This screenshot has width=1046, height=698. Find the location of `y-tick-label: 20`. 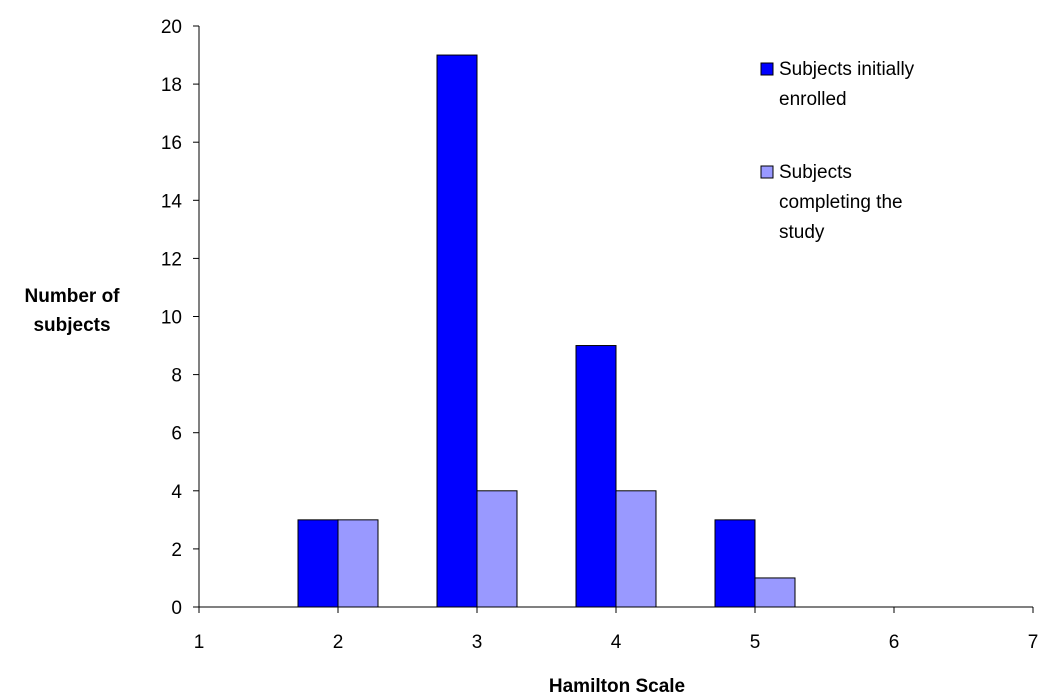

y-tick-label: 20 is located at coordinates (171, 27).